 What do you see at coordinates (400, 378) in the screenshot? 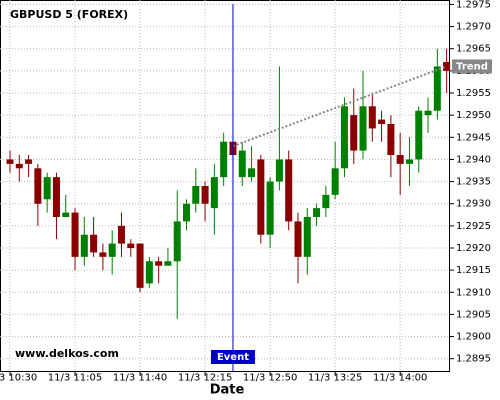
I see `x-tick-label: 11/3 14:00` at bounding box center [400, 378].